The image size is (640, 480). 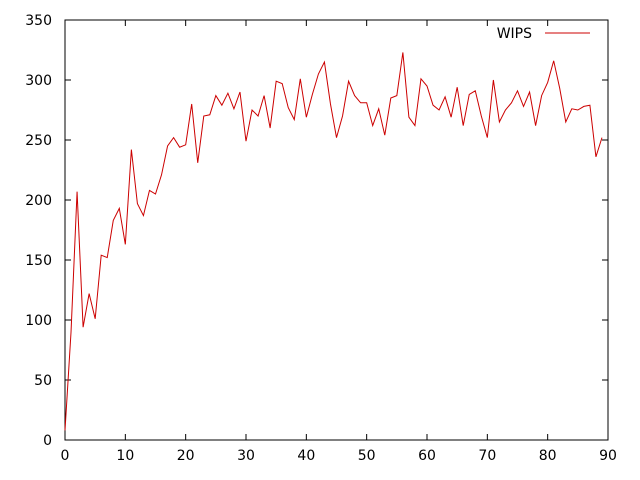 I want to click on y-tick-label: 150, so click(x=38, y=261).